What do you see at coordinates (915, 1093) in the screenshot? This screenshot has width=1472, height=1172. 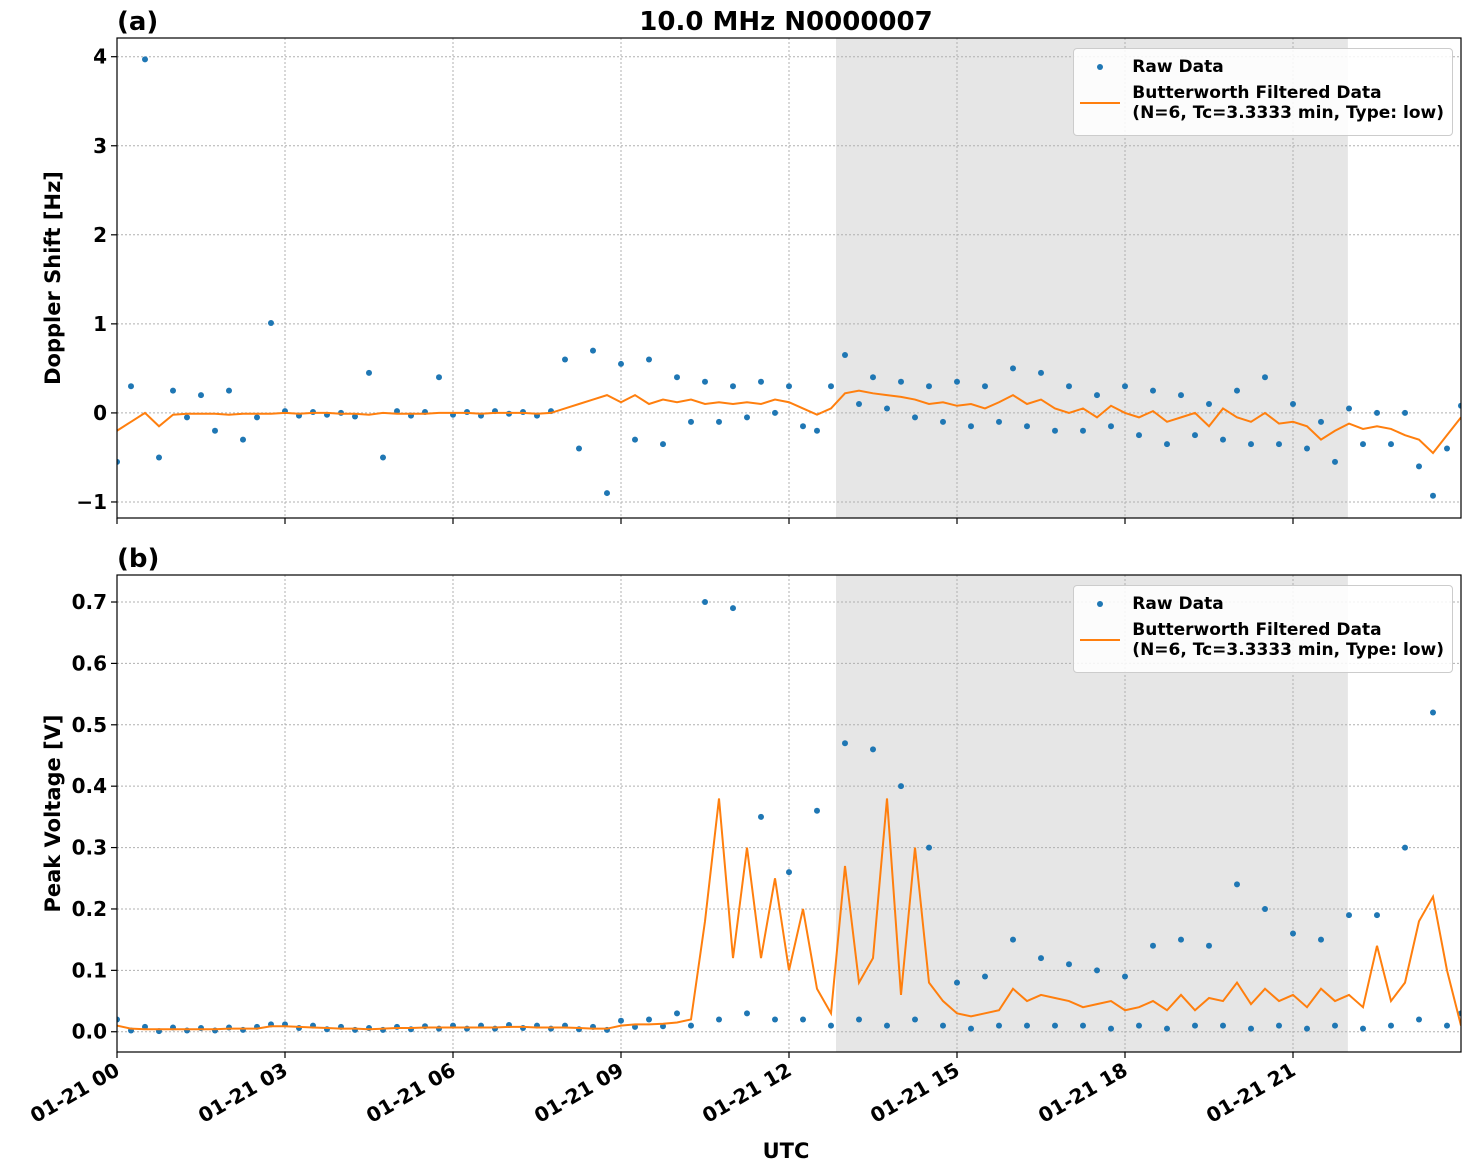 I see `x-tick-label: 01-21 15` at bounding box center [915, 1093].